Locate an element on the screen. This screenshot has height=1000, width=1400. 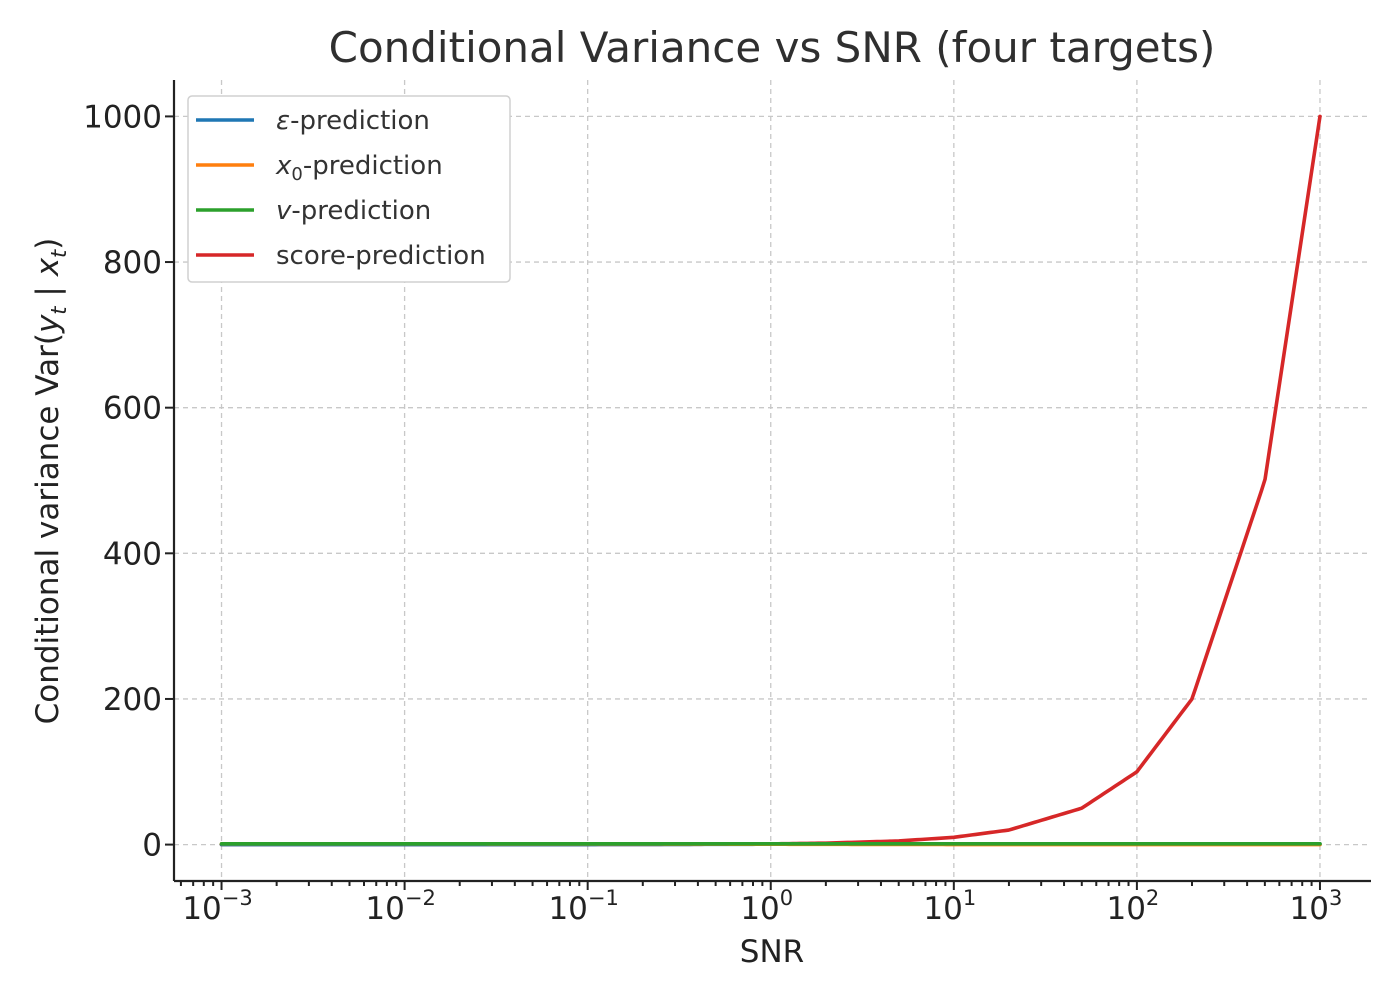
y-tick-label: 200 is located at coordinates (132, 700).